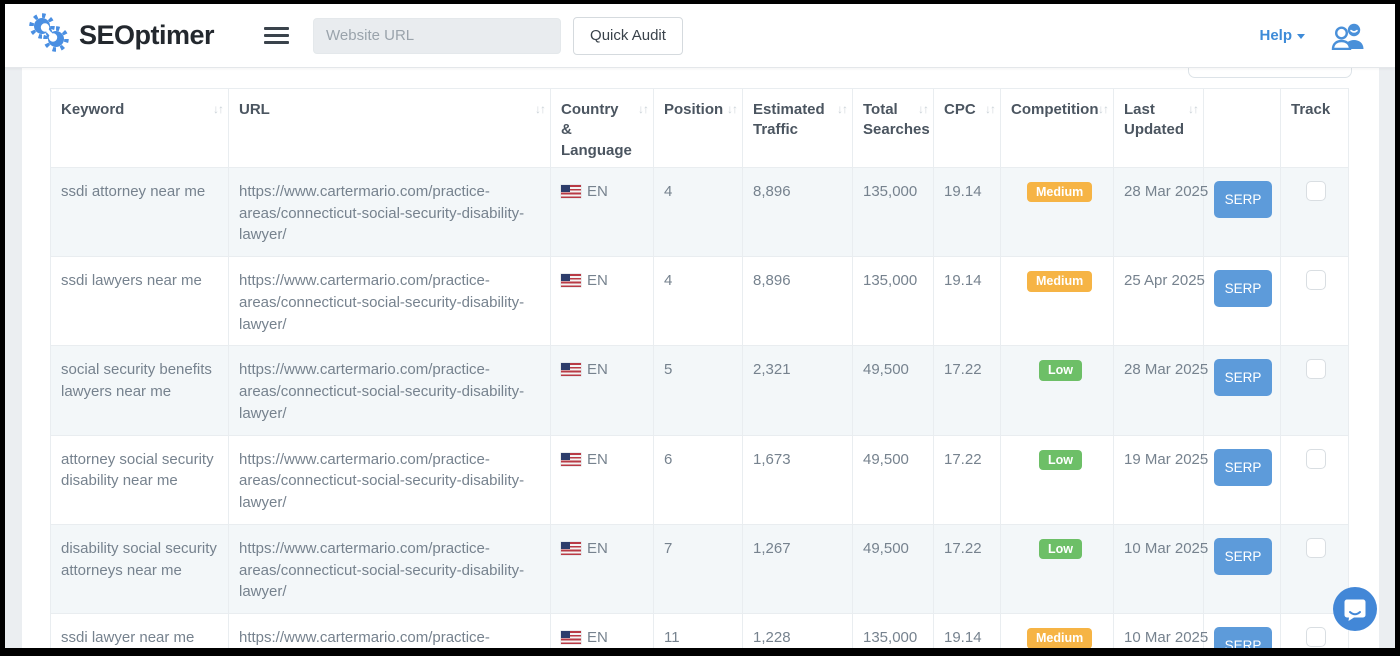 The image size is (1400, 656). Describe the element at coordinates (1159, 301) in the screenshot. I see `last-updated-cell: 25 Apr 2025` at that location.